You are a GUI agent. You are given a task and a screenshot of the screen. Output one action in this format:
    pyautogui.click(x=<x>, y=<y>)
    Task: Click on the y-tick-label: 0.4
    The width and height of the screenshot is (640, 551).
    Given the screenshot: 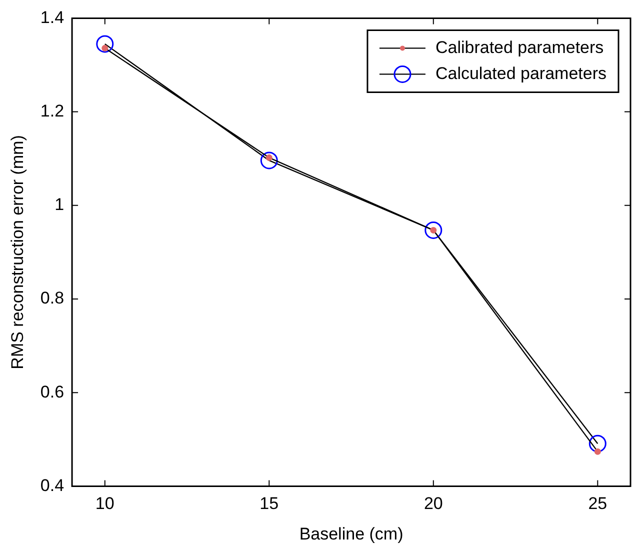 What is the action you would take?
    pyautogui.click(x=52, y=485)
    